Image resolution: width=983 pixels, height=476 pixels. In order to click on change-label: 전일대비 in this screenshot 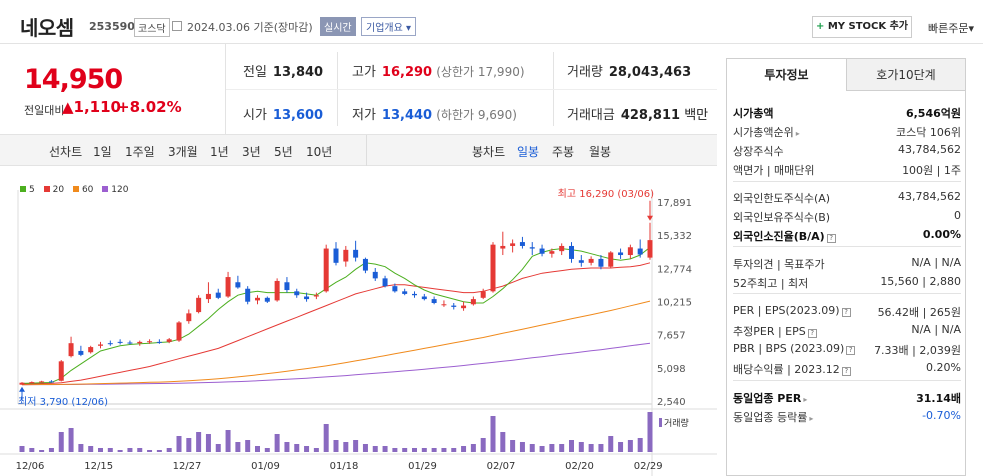, I will do `click(44, 110)`.